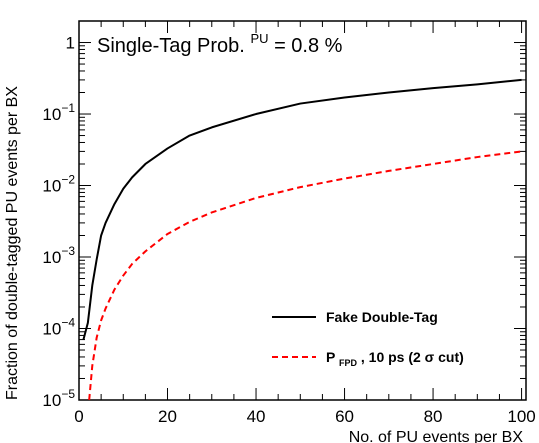 The image size is (539, 443). I want to click on annotation-superscript: PU, so click(259, 38).